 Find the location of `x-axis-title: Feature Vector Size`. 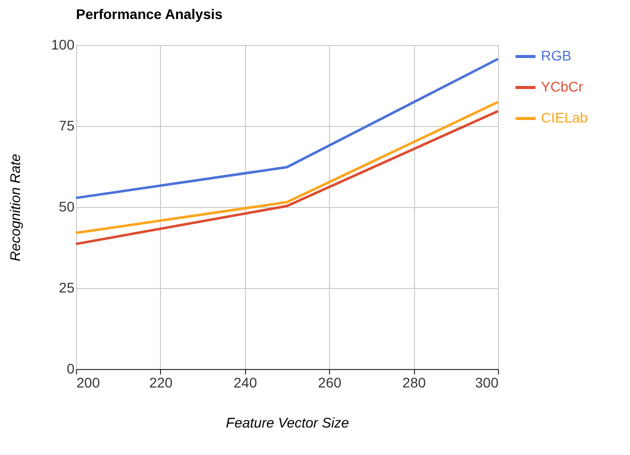

x-axis-title: Feature Vector Size is located at coordinates (288, 422).